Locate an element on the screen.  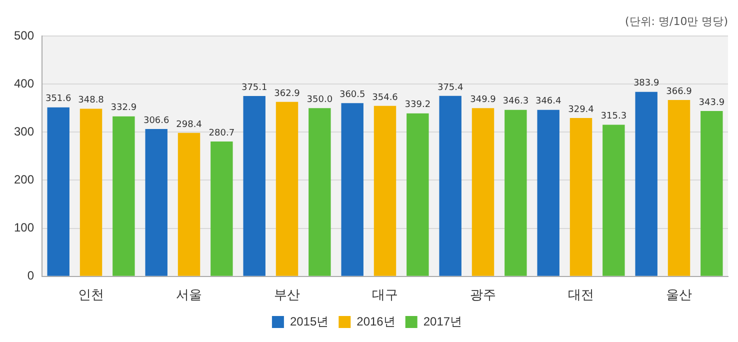
legend-label: 2016년 is located at coordinates (376, 321).